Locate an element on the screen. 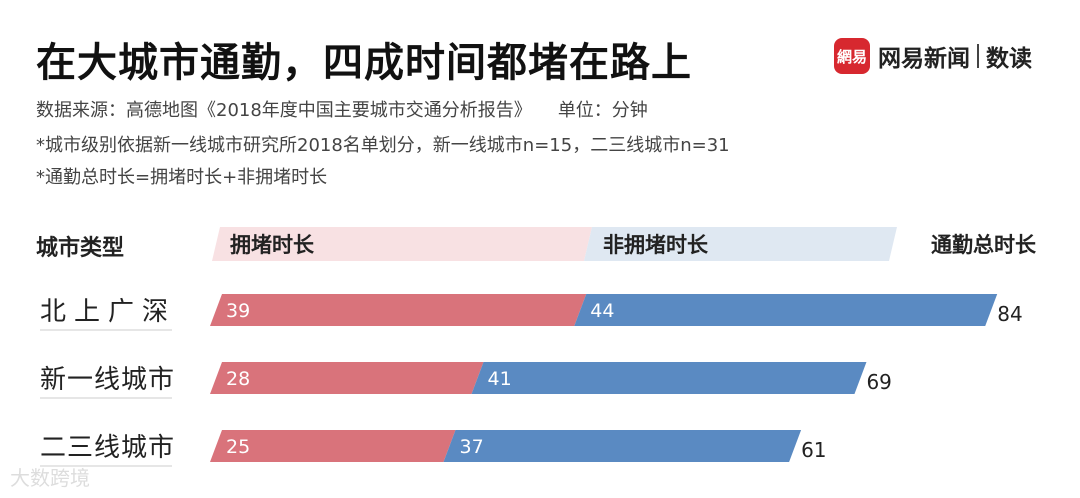 This screenshot has width=1080, height=498. watermark: 大数跨境 is located at coordinates (50, 478).